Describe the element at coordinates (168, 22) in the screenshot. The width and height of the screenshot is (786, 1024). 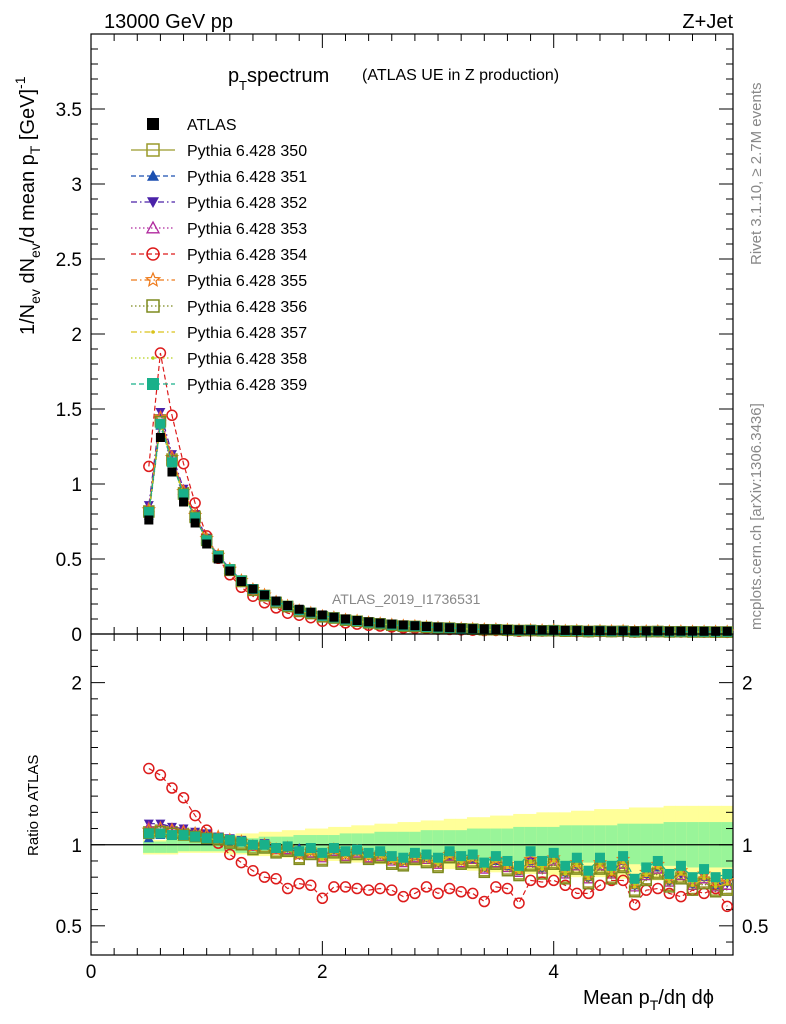
I see `collision-label: 13000 GeV pp` at that location.